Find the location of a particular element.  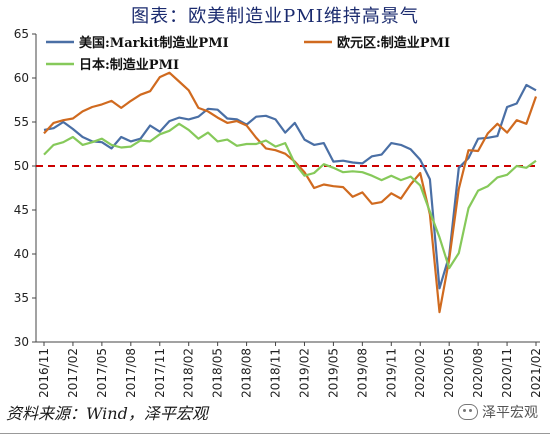

y-tick-label: 30 is located at coordinates (21, 342).